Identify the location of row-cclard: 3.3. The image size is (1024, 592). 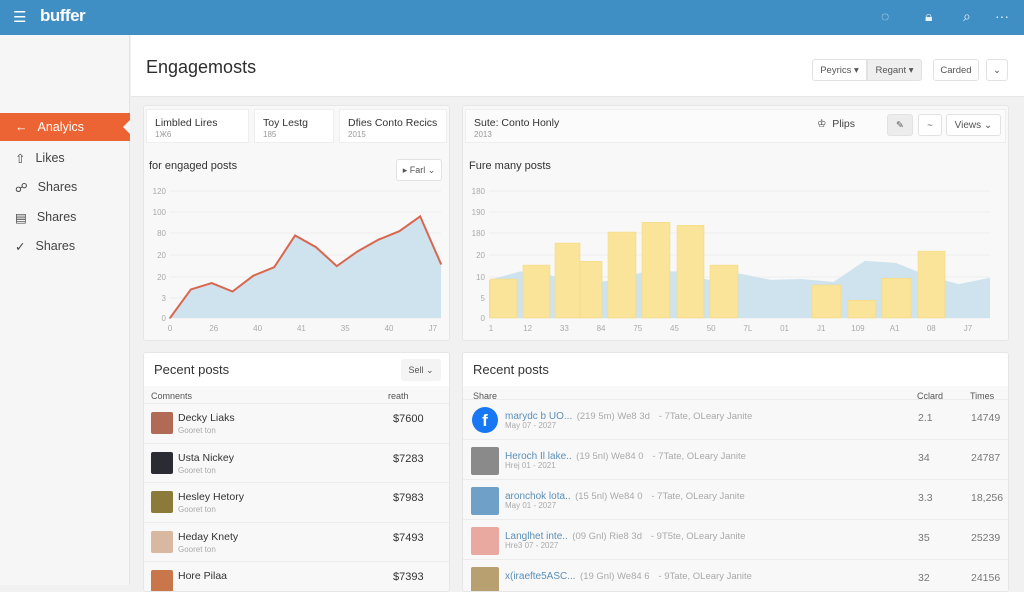
(925, 498).